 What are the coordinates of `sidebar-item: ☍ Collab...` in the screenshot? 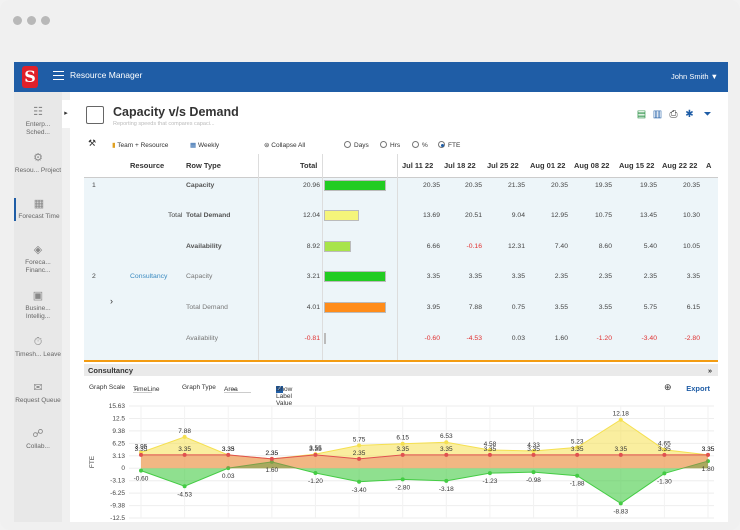 It's located at (38, 439).